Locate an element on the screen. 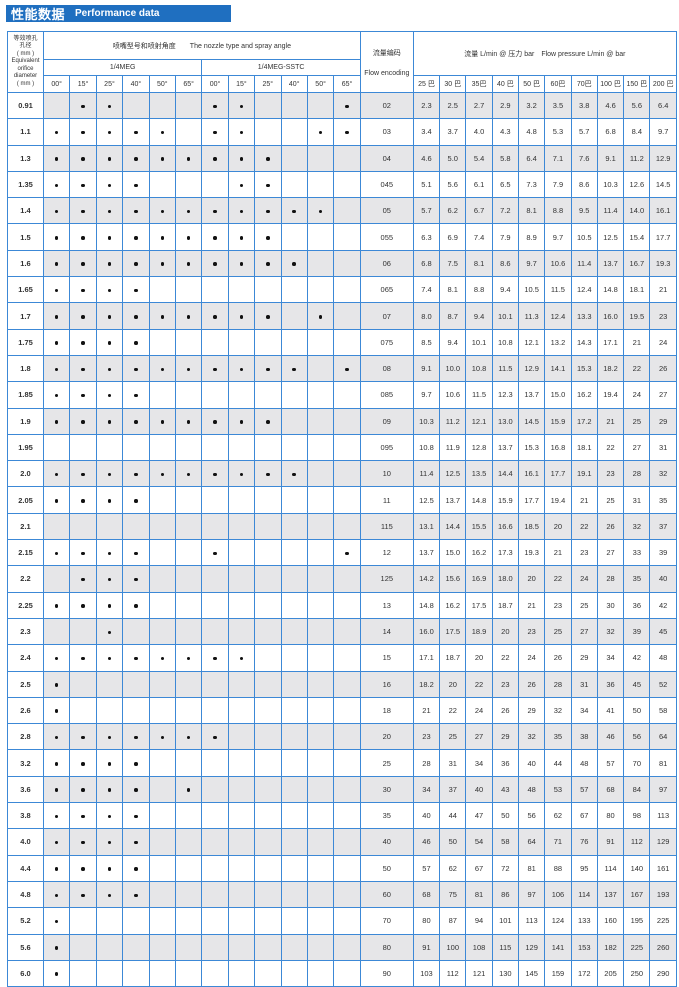 This screenshot has height=987, width=679. pressure-header: 200 巴 is located at coordinates (663, 84).